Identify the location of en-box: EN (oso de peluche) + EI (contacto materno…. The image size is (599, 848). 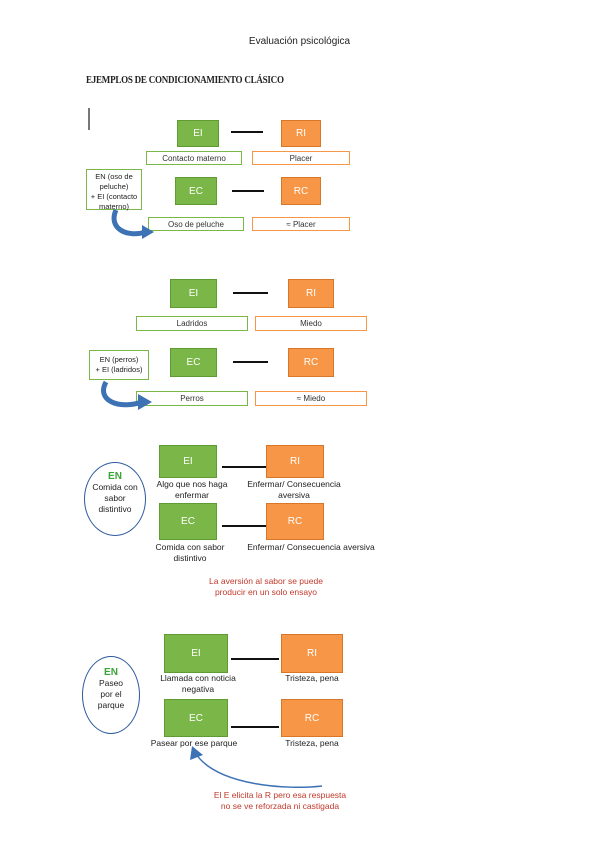
(114, 190).